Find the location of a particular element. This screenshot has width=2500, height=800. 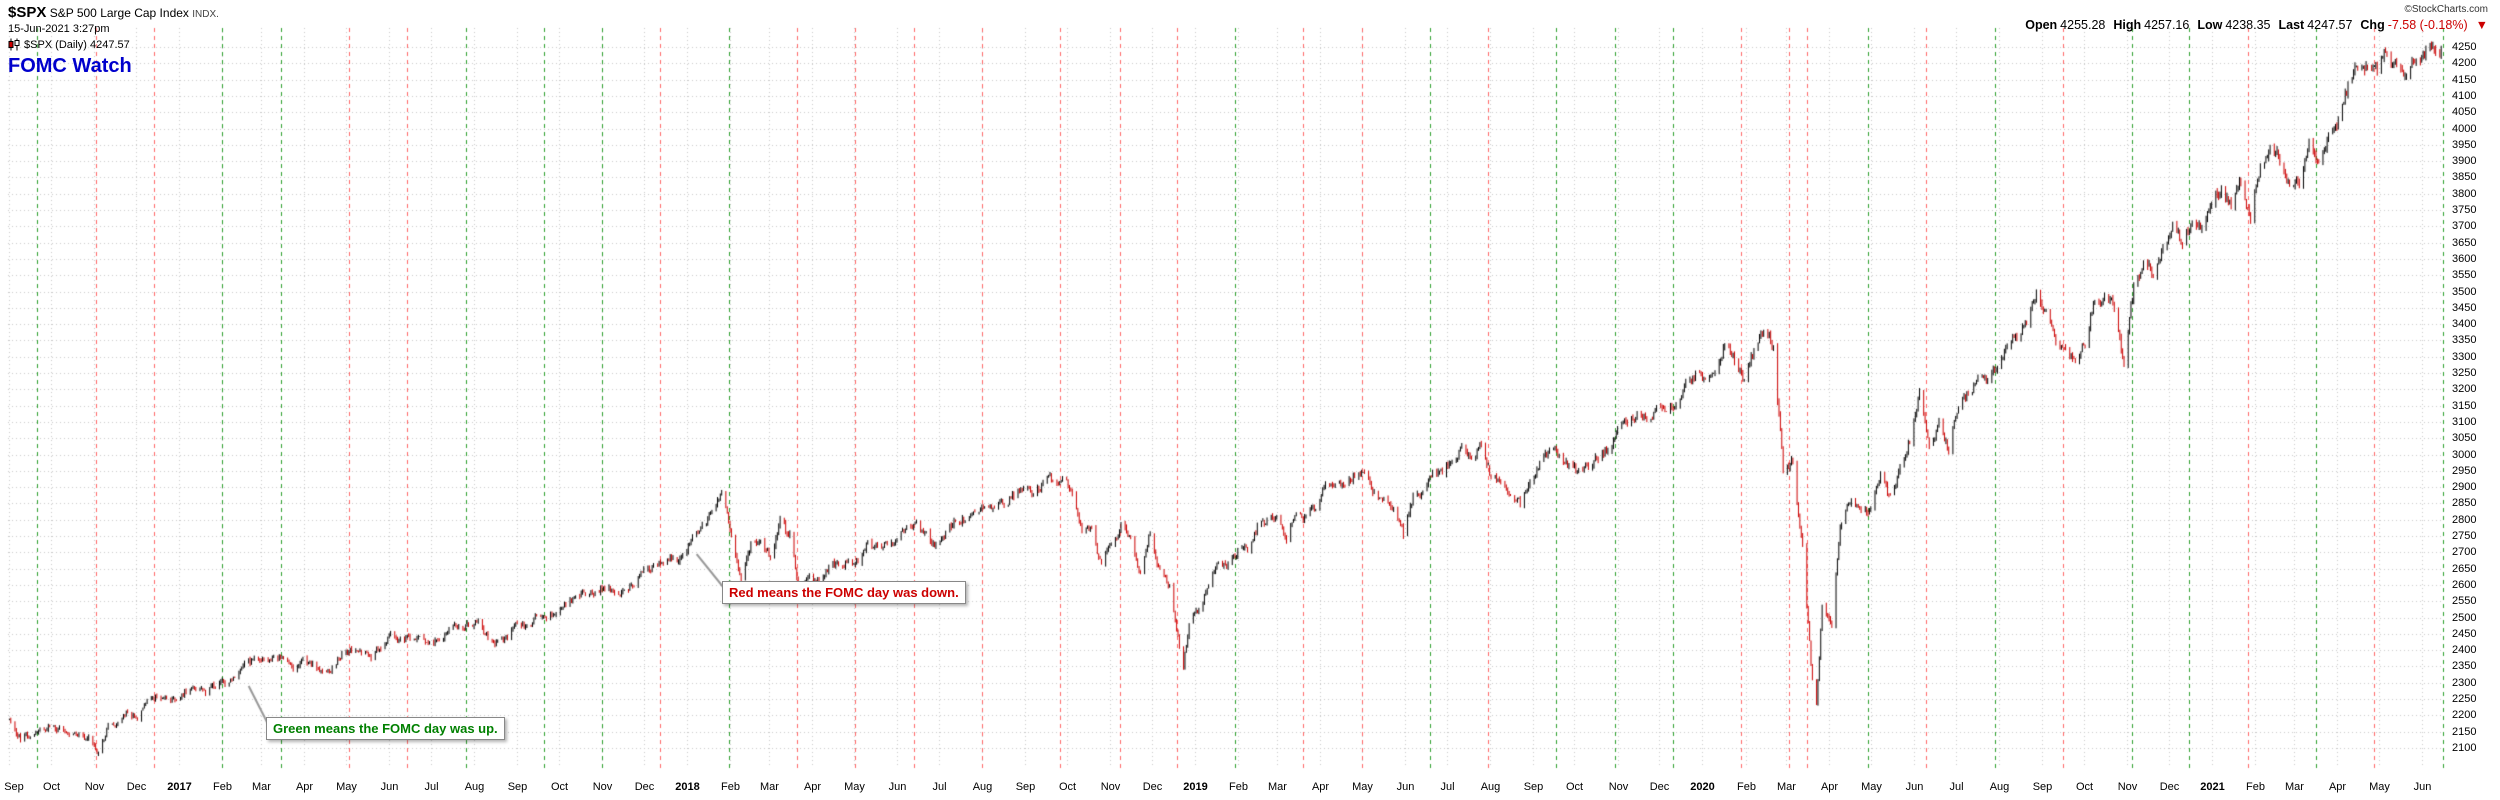

y-axis-label: 3950 is located at coordinates (2464, 144).